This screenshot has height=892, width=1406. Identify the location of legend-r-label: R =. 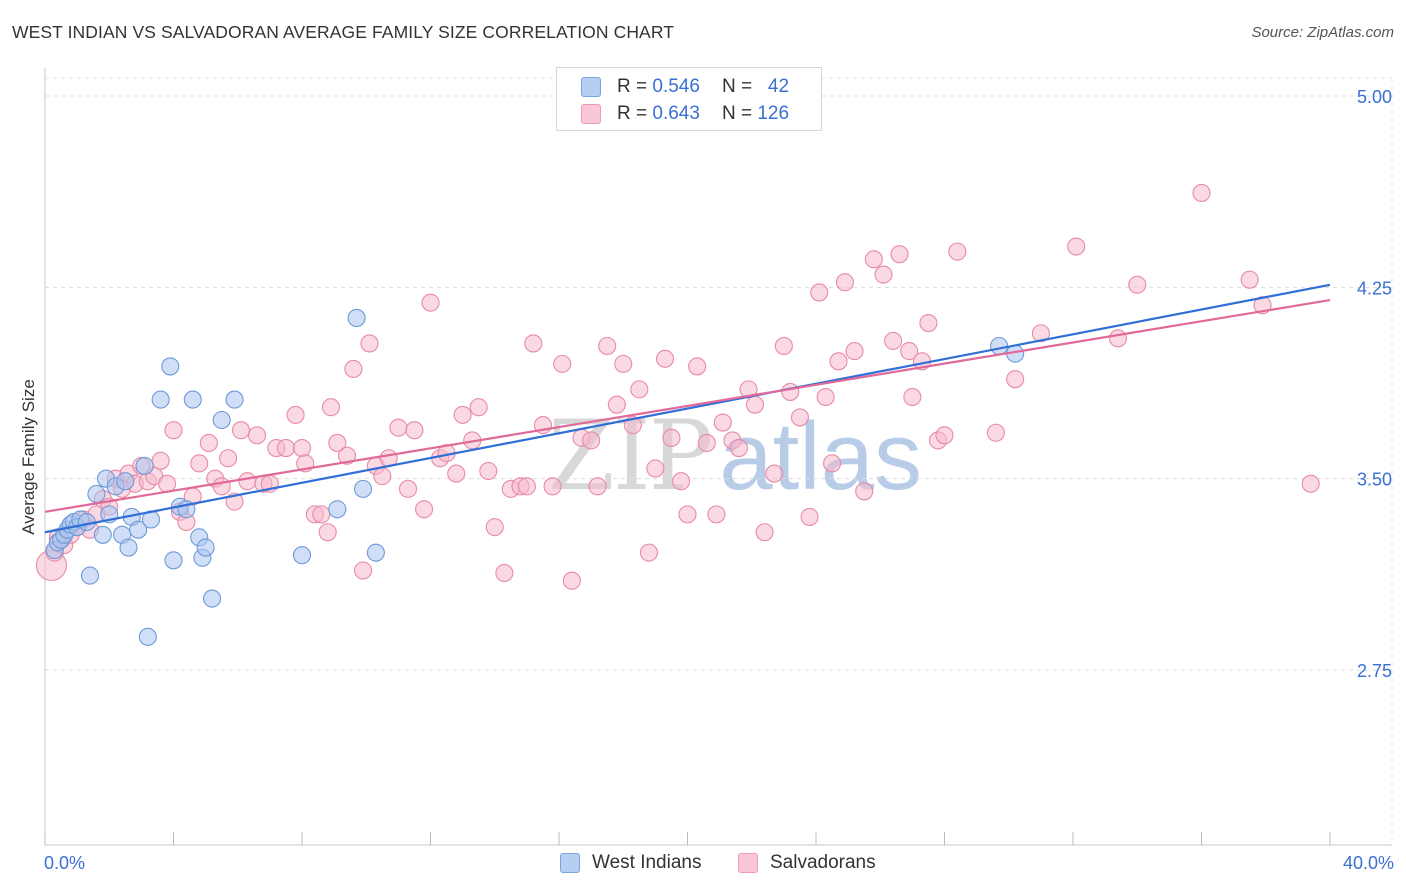
(632, 86).